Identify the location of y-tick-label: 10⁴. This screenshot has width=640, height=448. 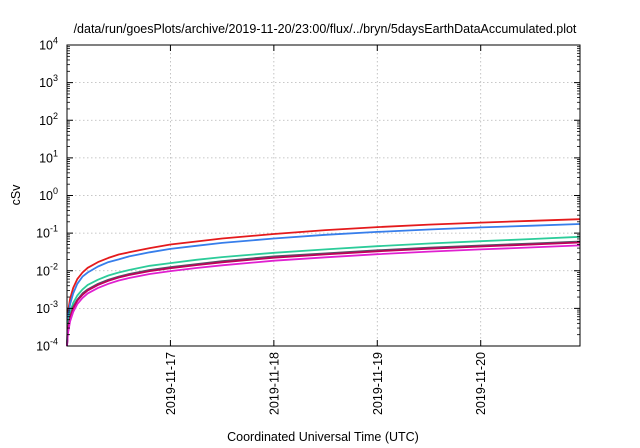
(48, 44).